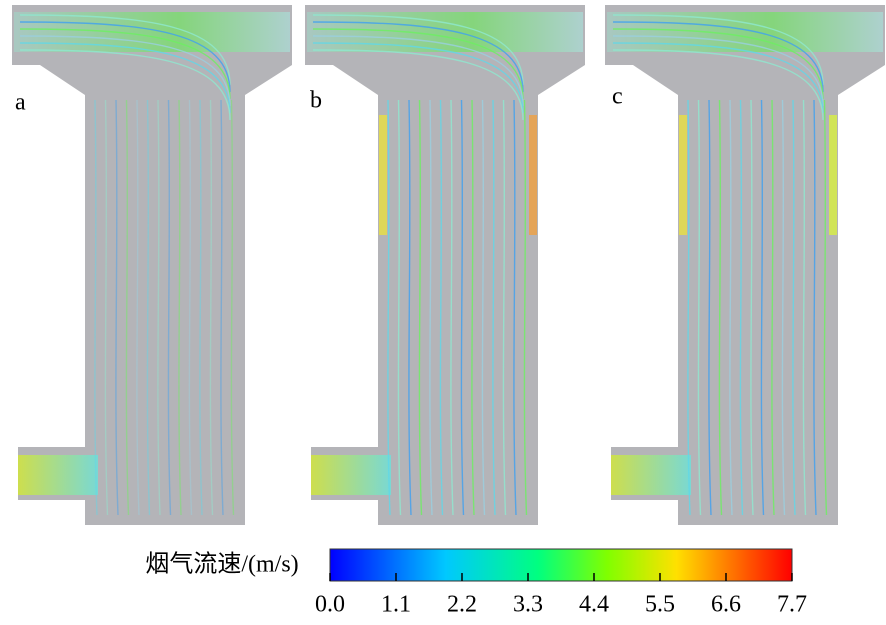 The image size is (886, 625). What do you see at coordinates (316, 101) in the screenshot?
I see `panel-label: b` at bounding box center [316, 101].